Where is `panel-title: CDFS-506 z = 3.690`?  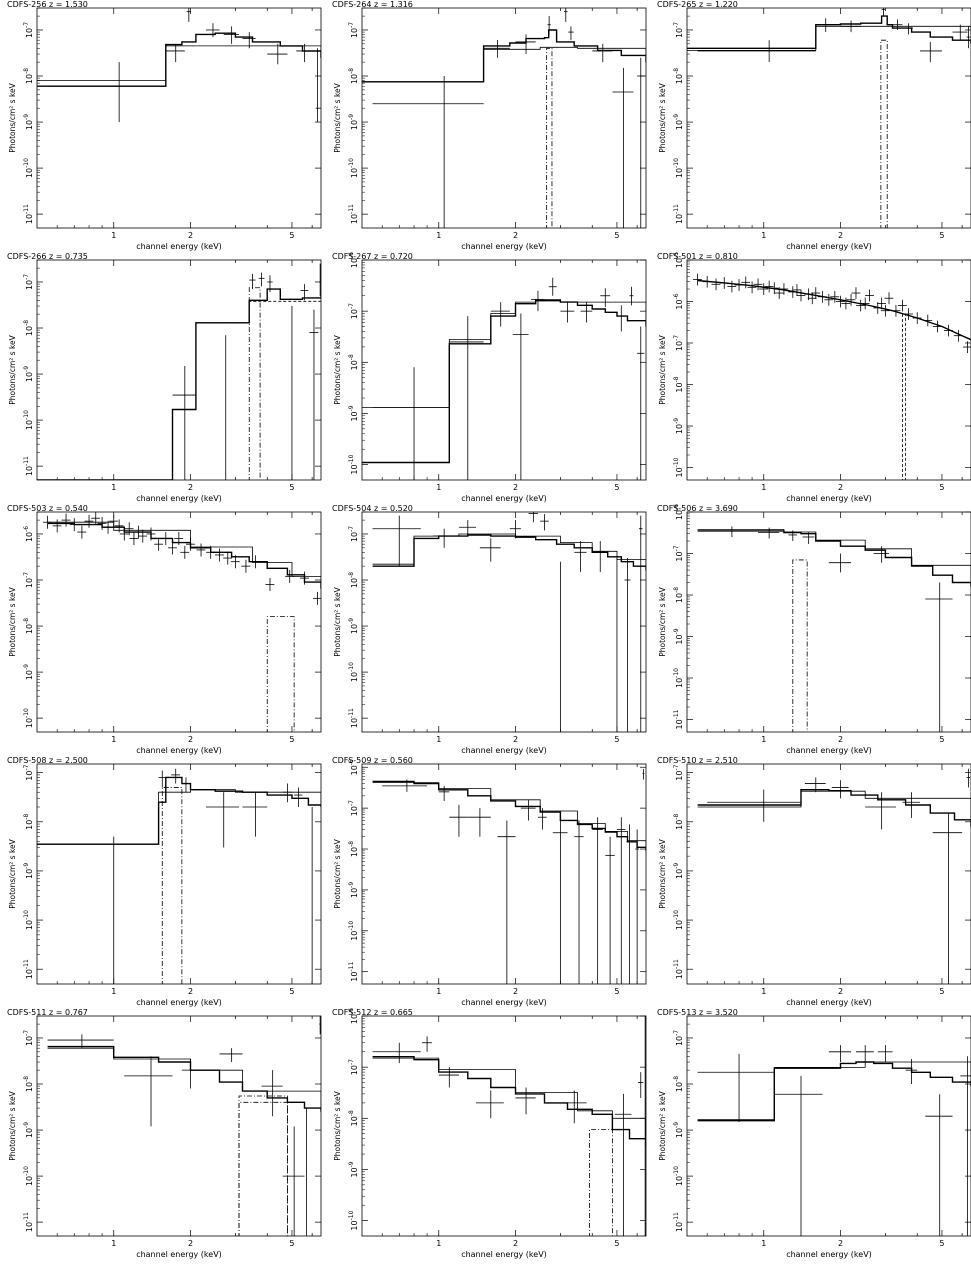
panel-title: CDFS-506 z = 3.690 is located at coordinates (697, 508).